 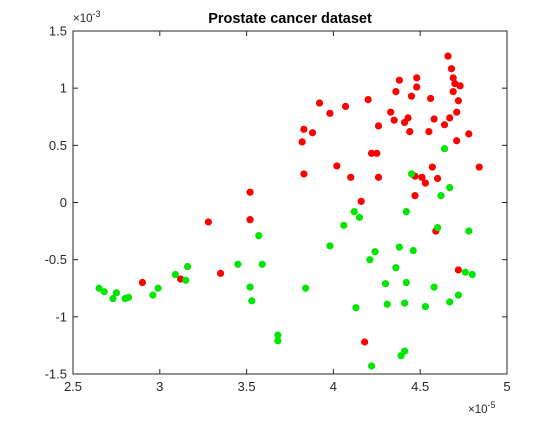 What do you see at coordinates (333, 386) in the screenshot?
I see `x-tick-label: 4` at bounding box center [333, 386].